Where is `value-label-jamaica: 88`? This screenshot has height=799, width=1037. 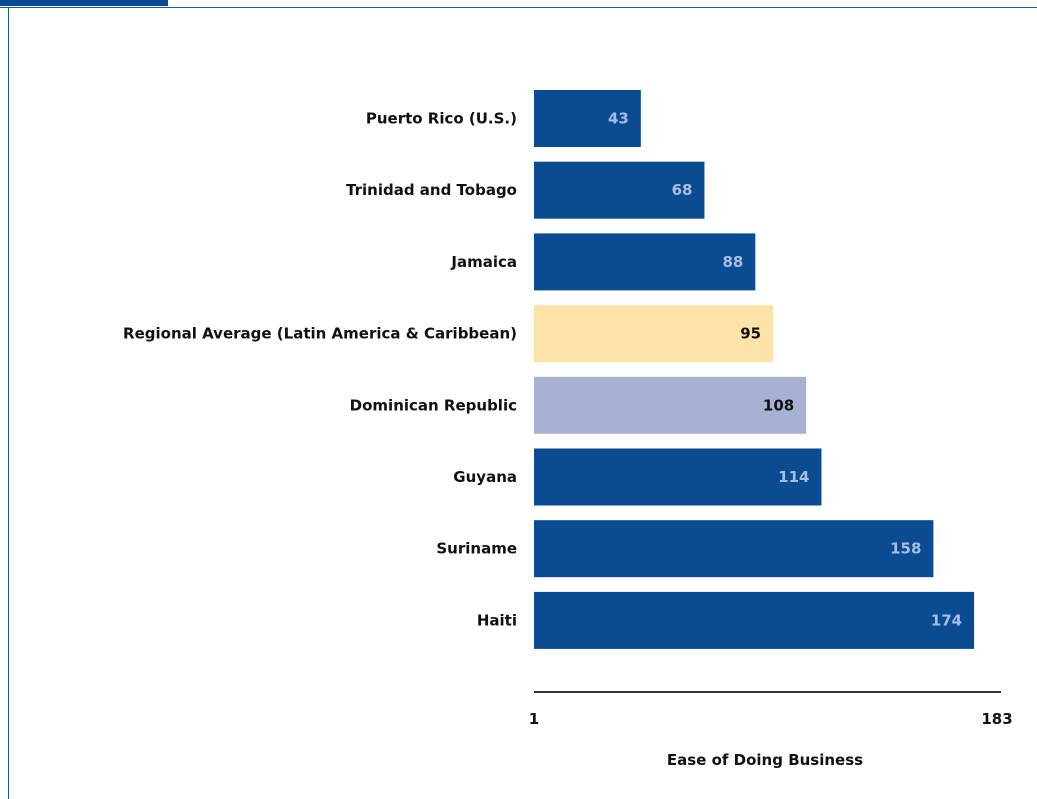 value-label-jamaica: 88 is located at coordinates (732, 262).